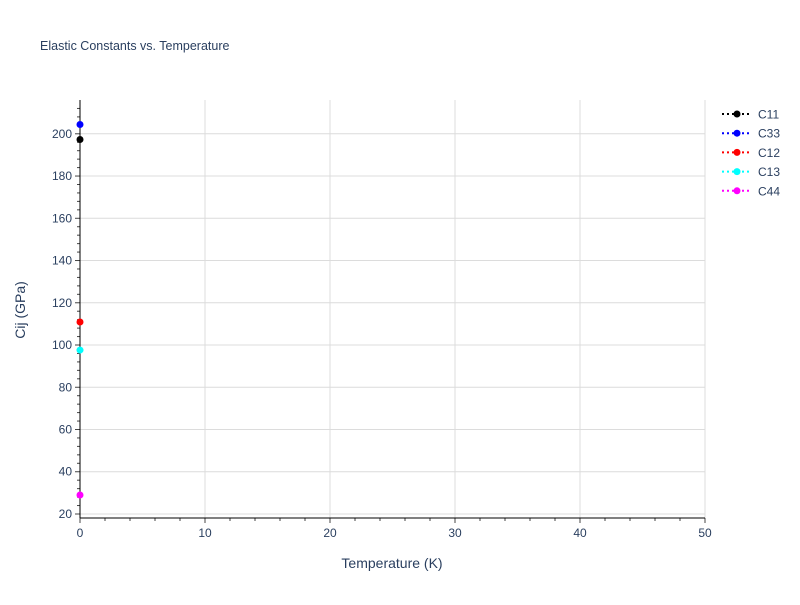  I want to click on data-point-c44, so click(80, 495).